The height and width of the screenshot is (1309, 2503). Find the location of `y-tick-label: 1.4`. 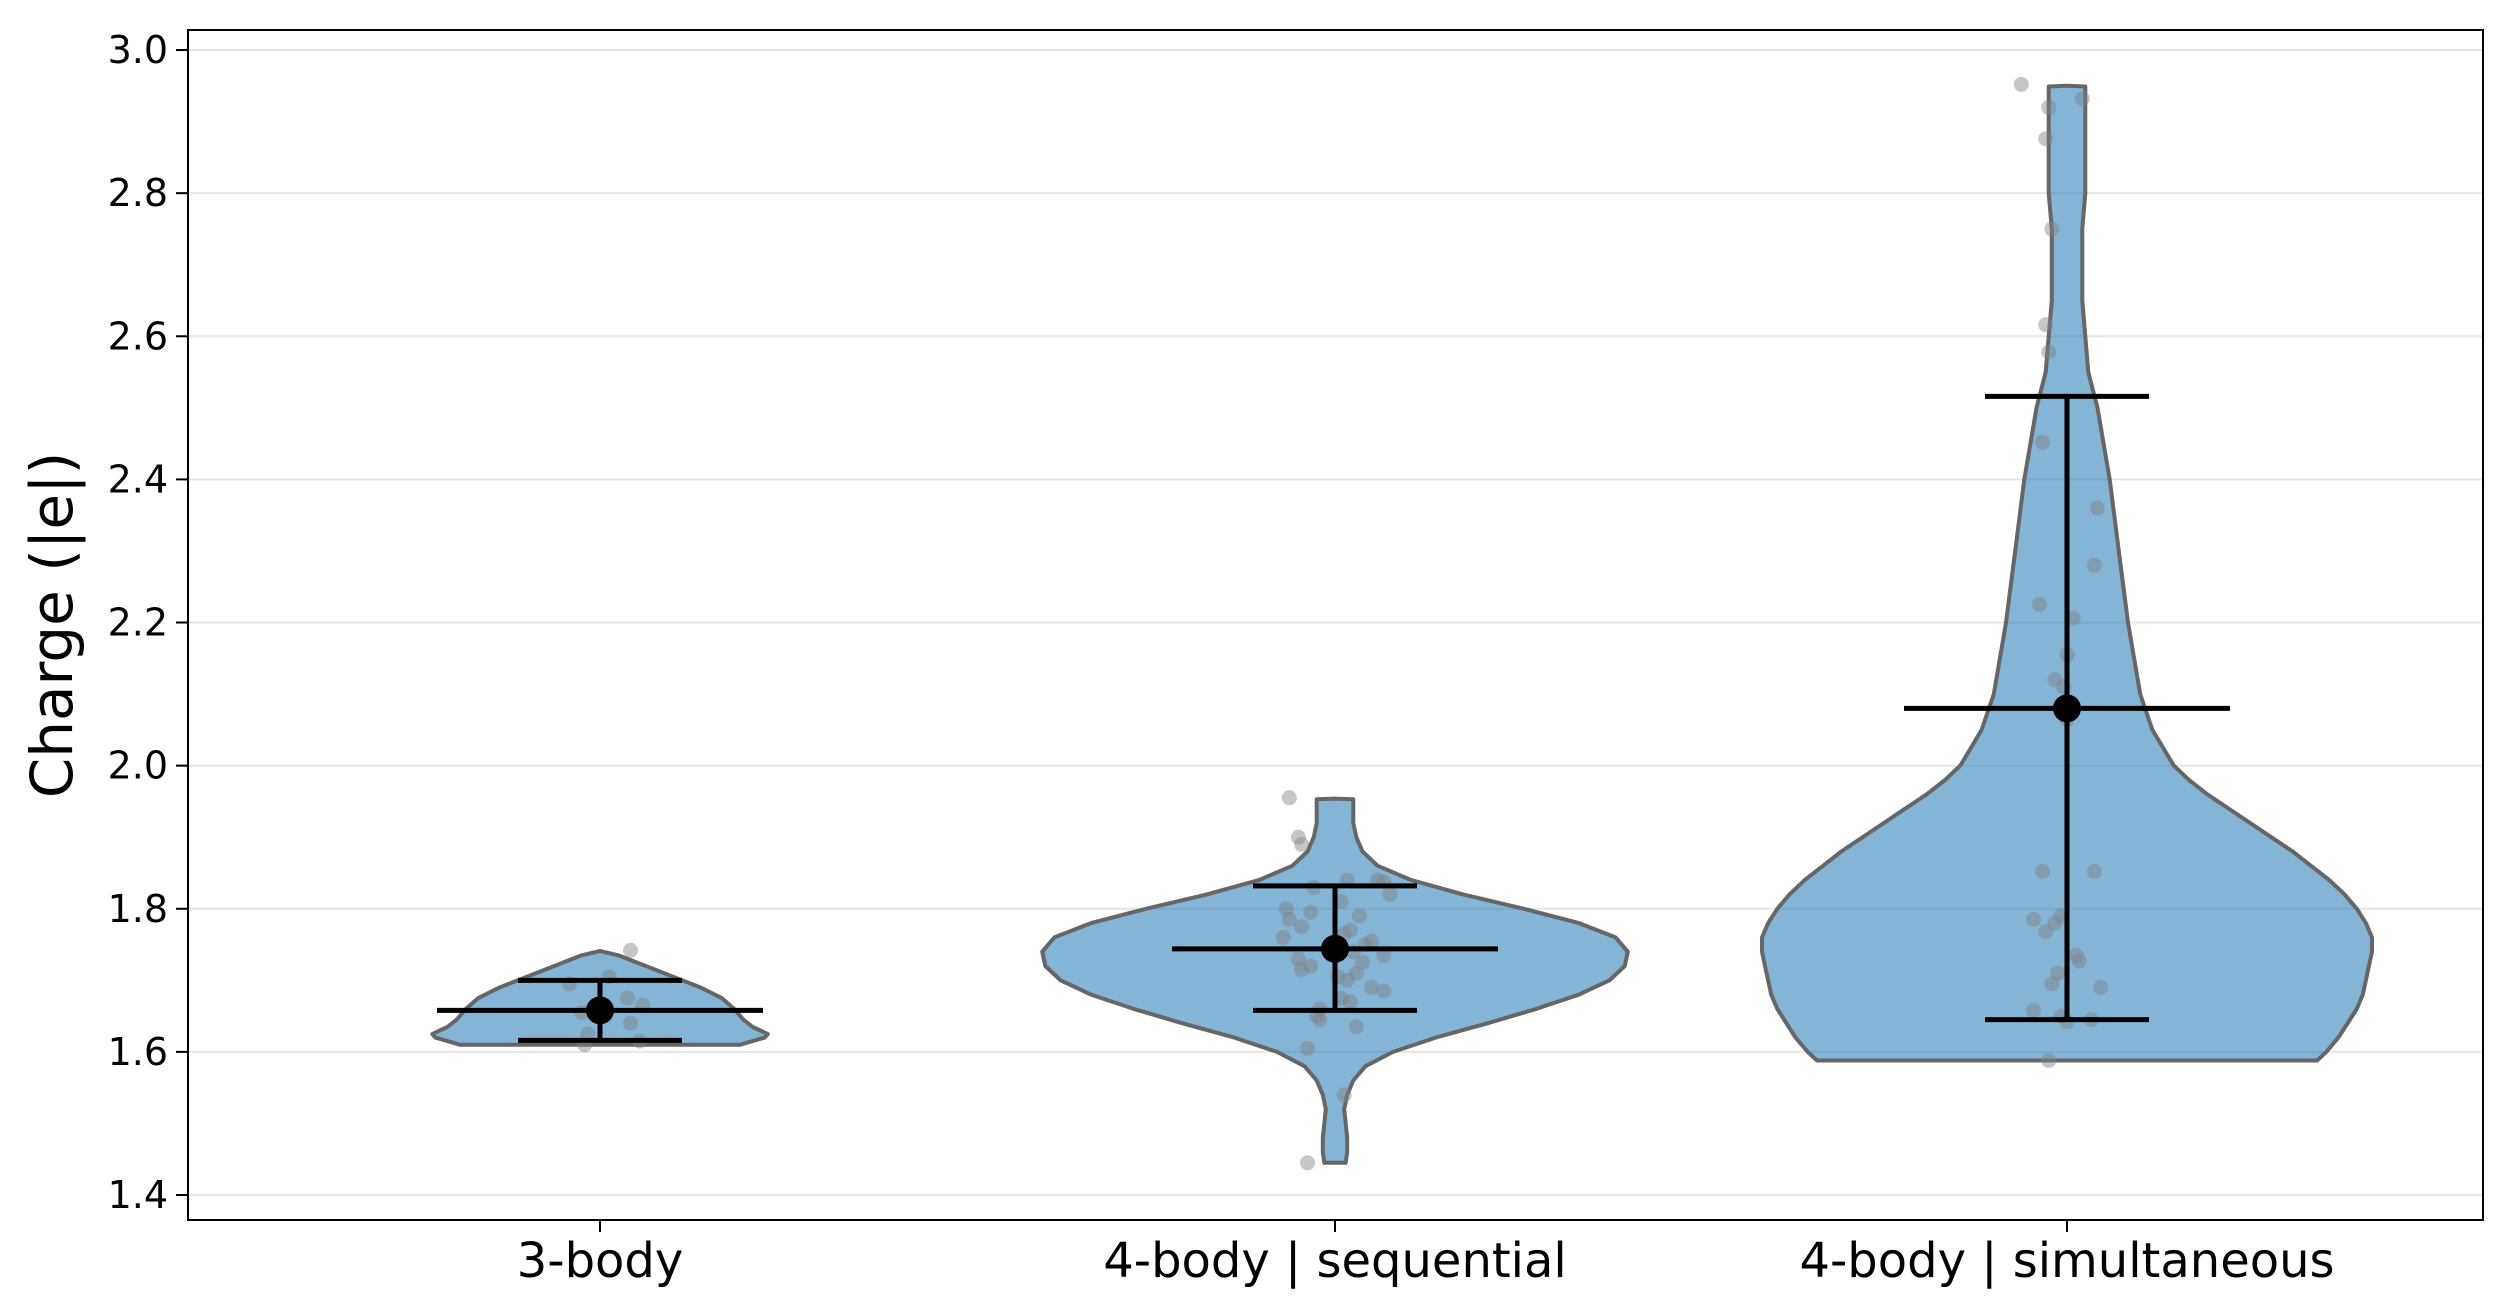

y-tick-label: 1.4 is located at coordinates (138, 1195).